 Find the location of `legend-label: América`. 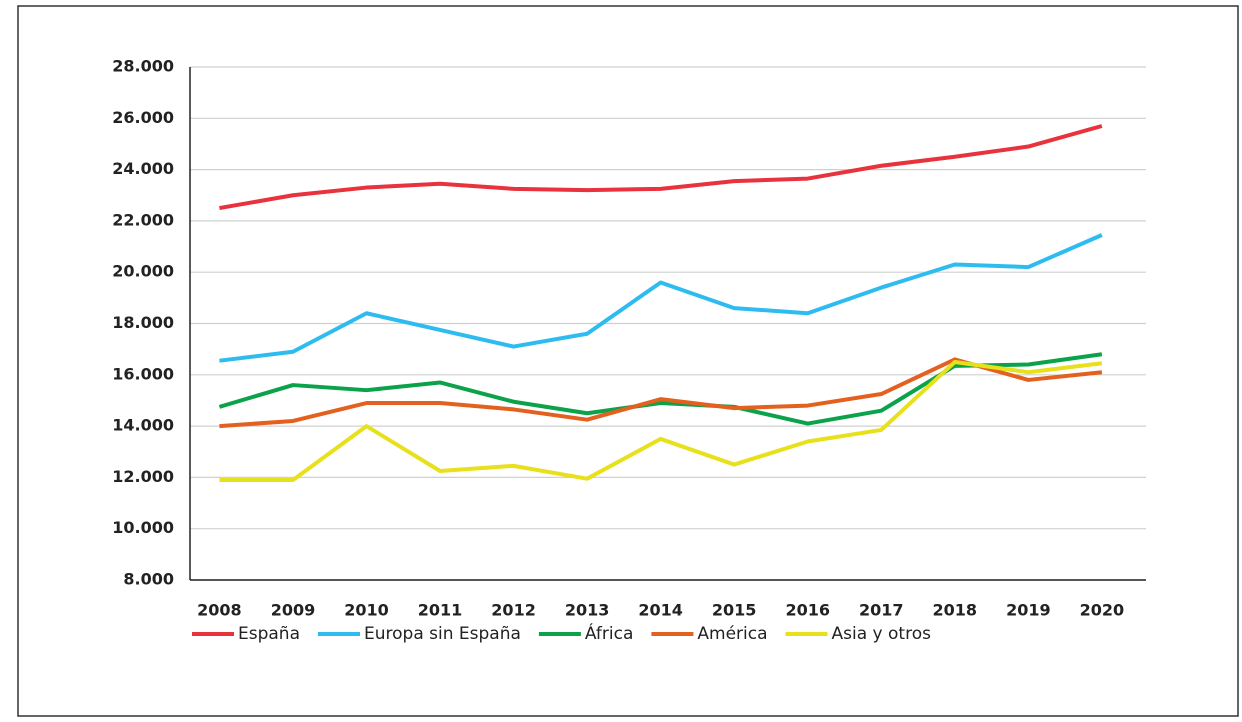

legend-label: América is located at coordinates (732, 634).